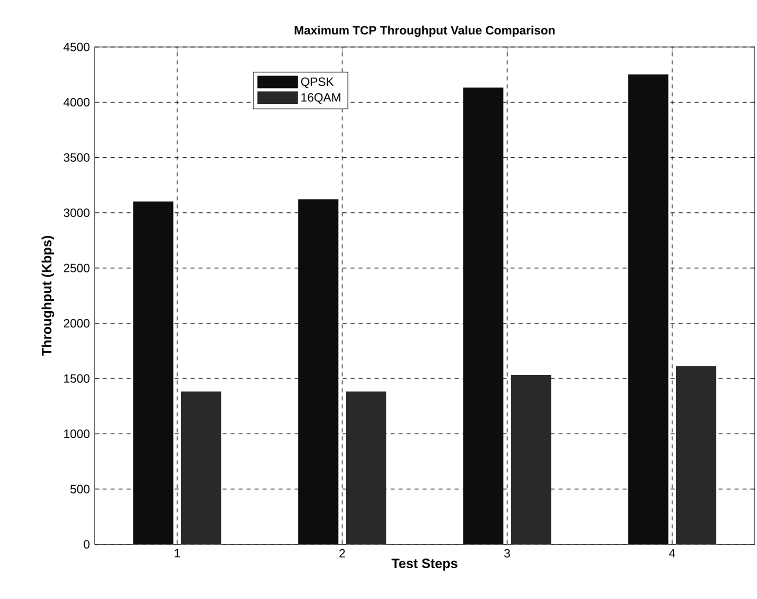  I want to click on legend-label: QPSK, so click(317, 82).